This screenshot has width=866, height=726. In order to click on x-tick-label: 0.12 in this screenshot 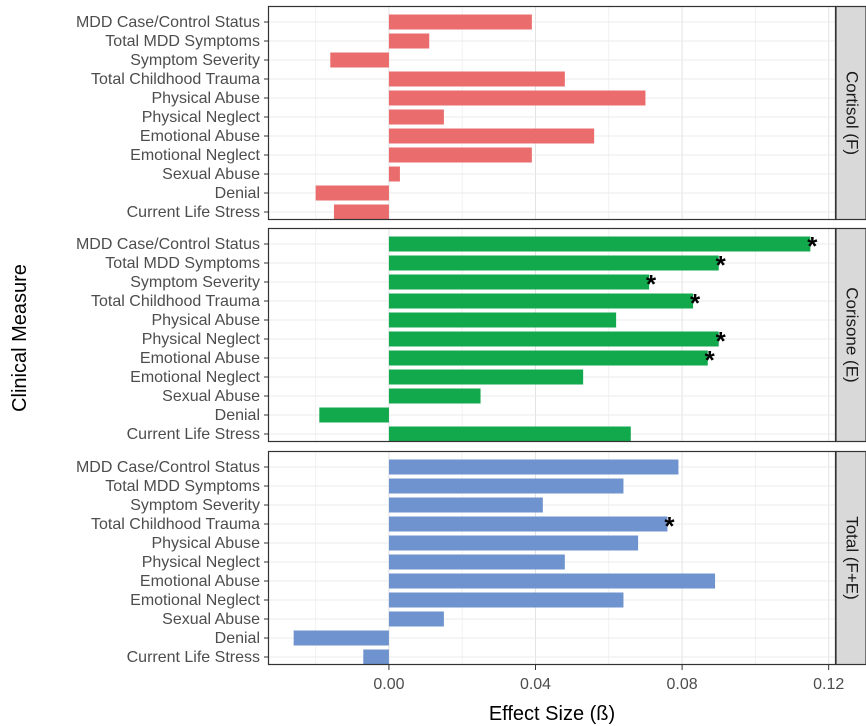, I will do `click(828, 684)`.